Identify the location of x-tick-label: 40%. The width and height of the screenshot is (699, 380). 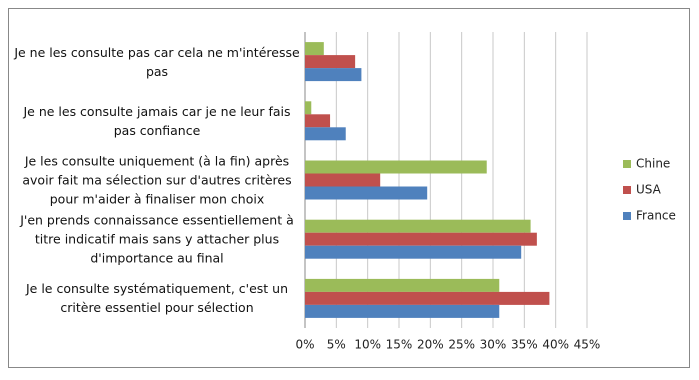
(555, 345).